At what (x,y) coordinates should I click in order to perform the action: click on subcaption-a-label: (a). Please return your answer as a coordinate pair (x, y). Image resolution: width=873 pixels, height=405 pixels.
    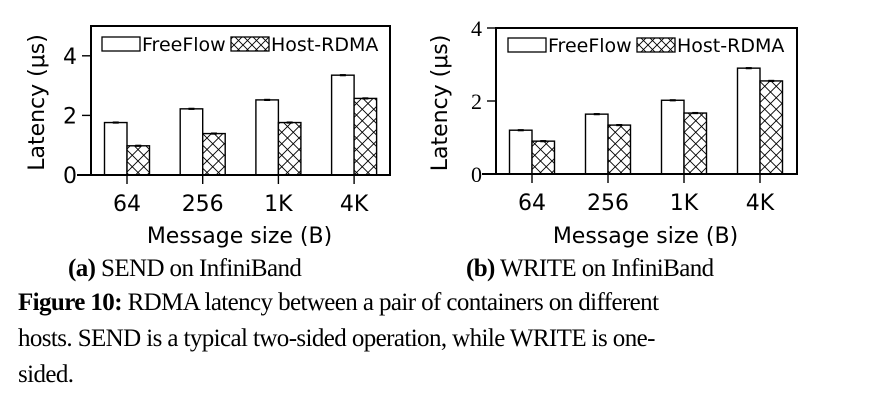
    Looking at the image, I should click on (82, 268).